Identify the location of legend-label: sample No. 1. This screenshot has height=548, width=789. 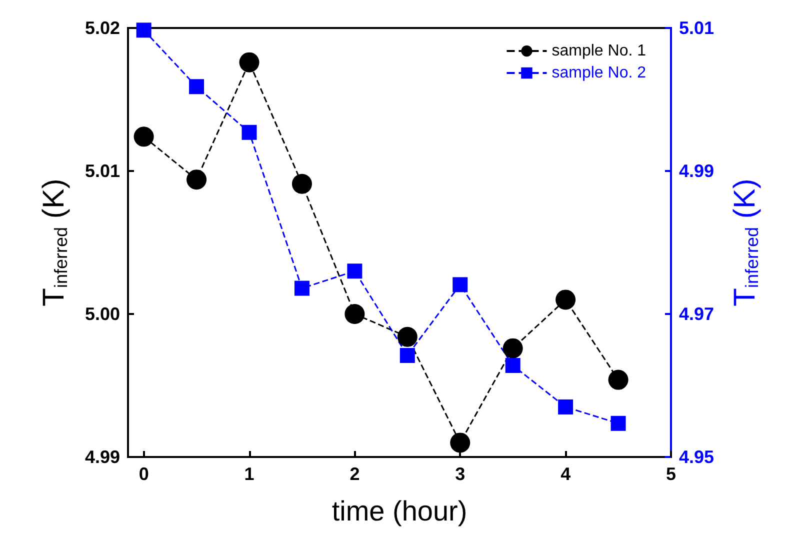
(599, 51).